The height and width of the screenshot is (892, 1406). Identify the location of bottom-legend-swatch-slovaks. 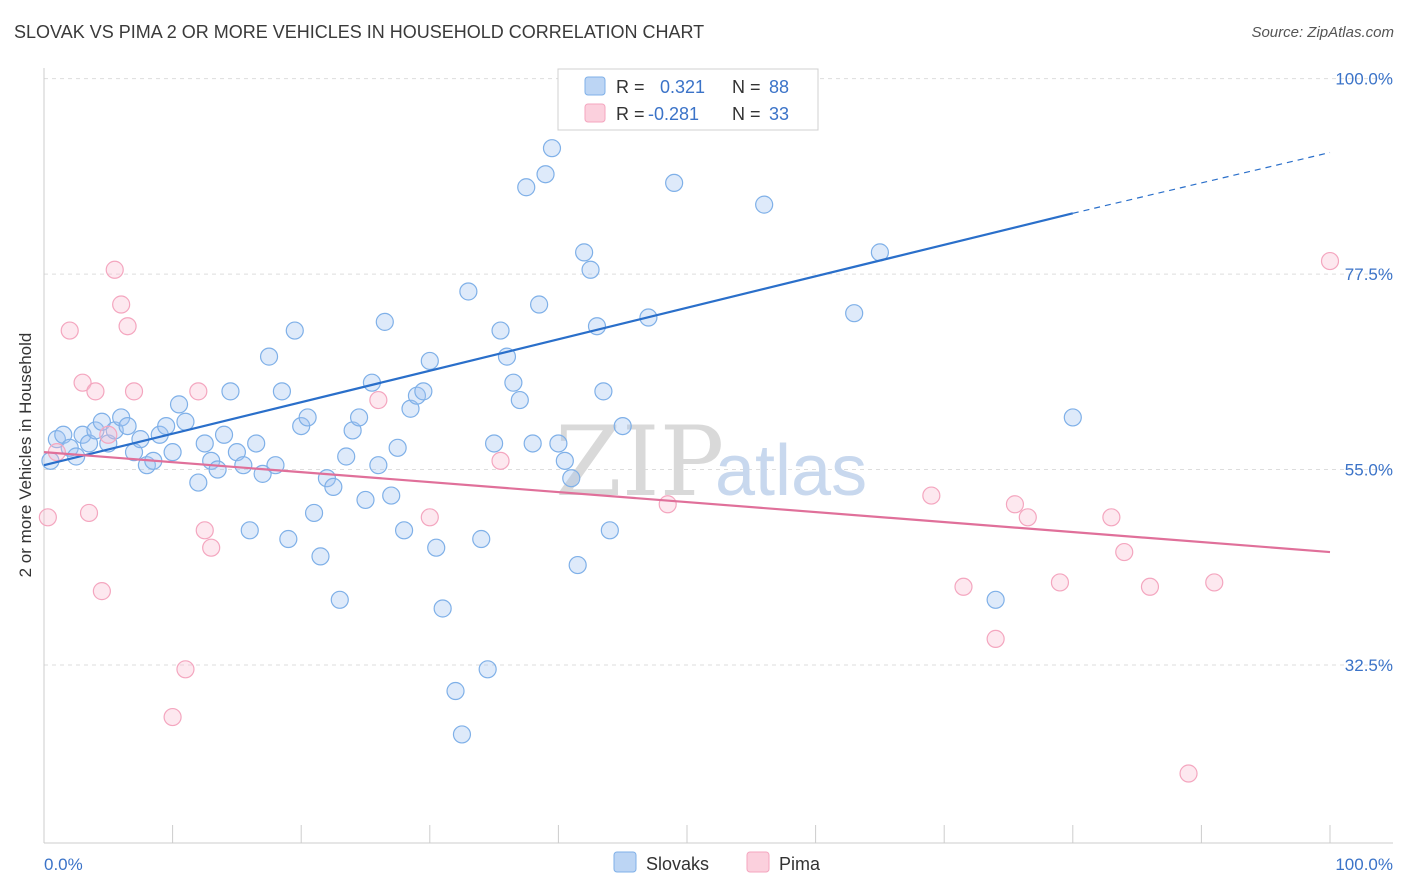
(625, 862).